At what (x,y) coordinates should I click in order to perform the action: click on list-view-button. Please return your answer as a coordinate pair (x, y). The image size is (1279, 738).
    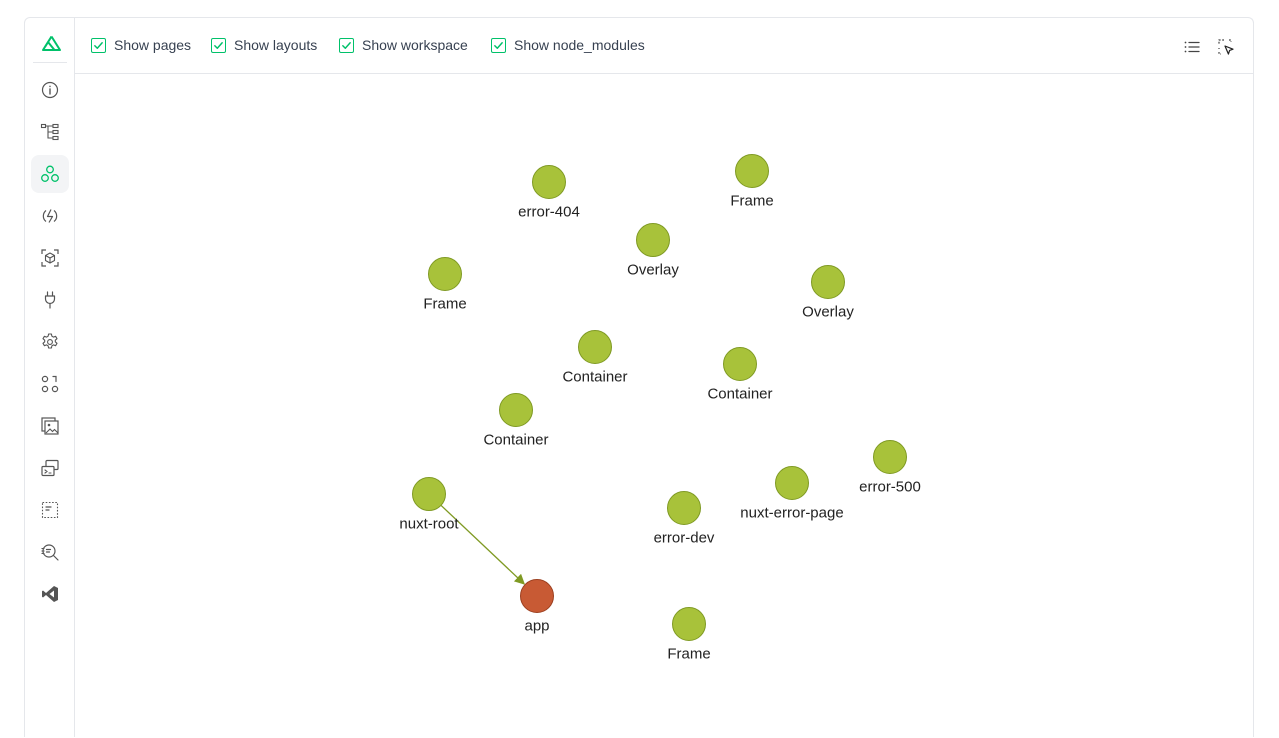
    Looking at the image, I should click on (1192, 47).